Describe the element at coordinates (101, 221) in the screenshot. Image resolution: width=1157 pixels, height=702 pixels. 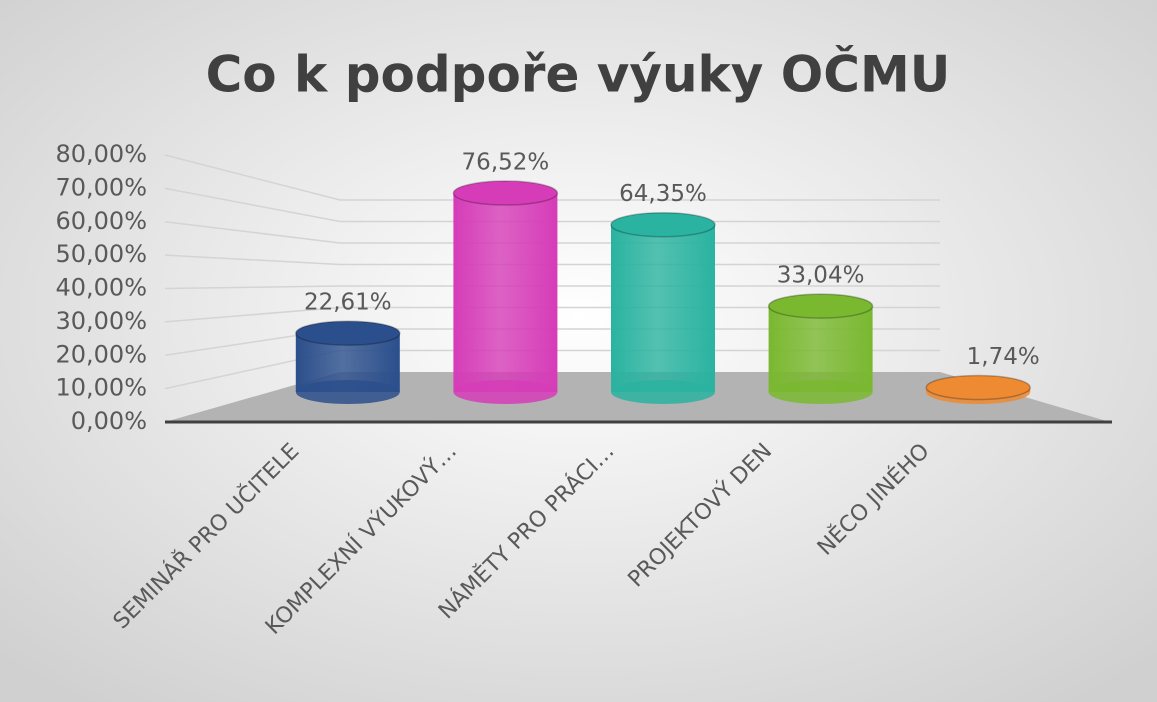
I see `y-tick-label: 60,00%` at that location.